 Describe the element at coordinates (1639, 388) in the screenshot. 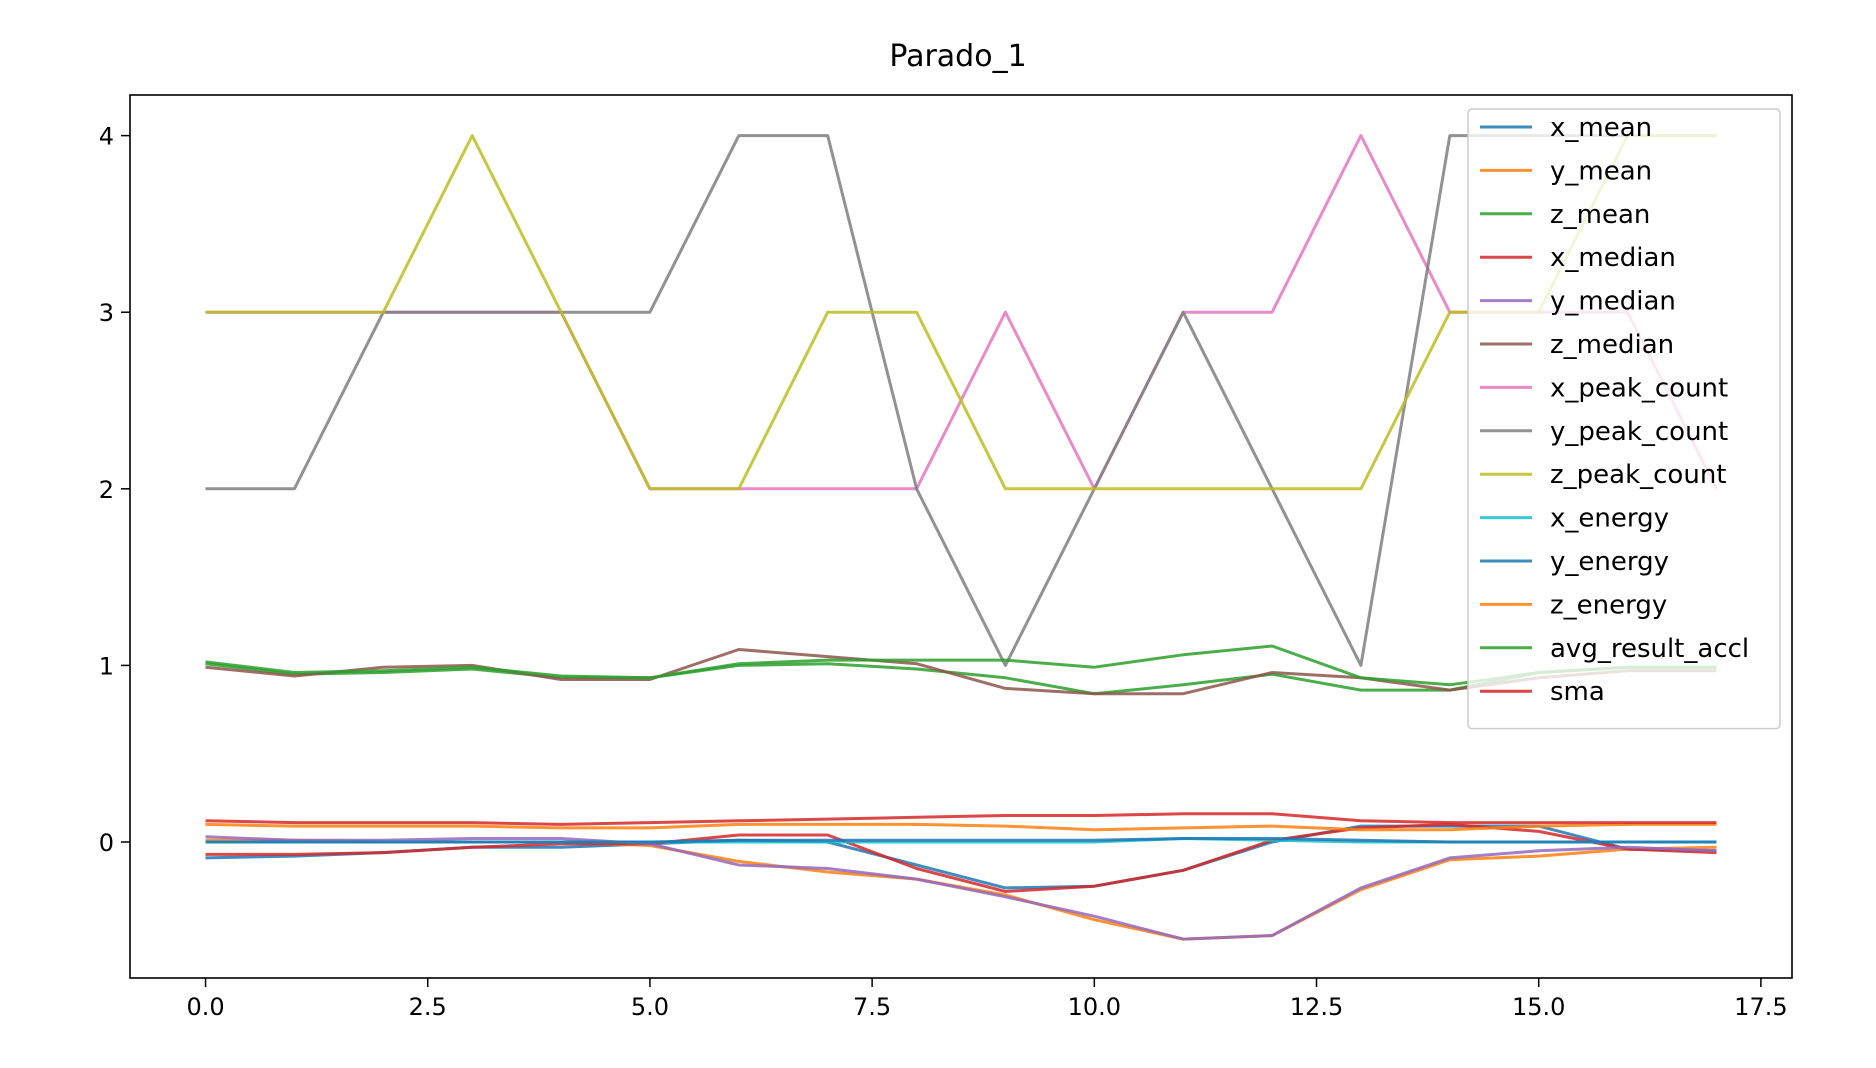

I see `legend-label: x_peak_count` at that location.